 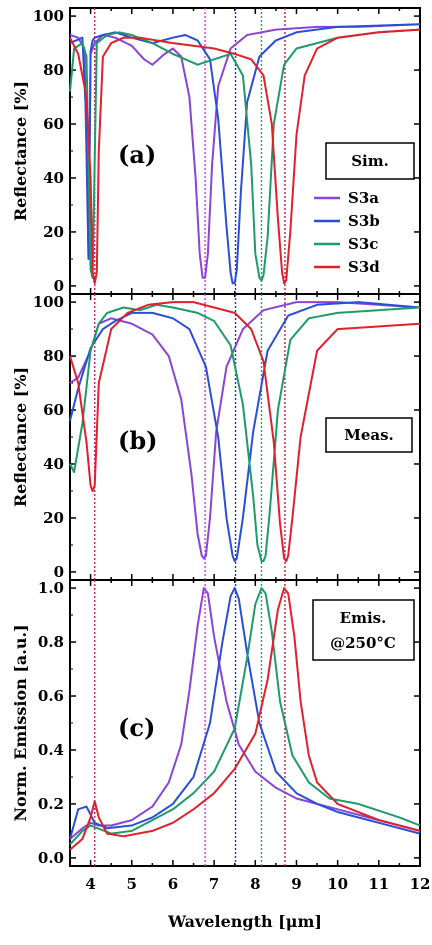 What do you see at coordinates (51, 588) in the screenshot?
I see `y-tick-label: 1.0` at bounding box center [51, 588].